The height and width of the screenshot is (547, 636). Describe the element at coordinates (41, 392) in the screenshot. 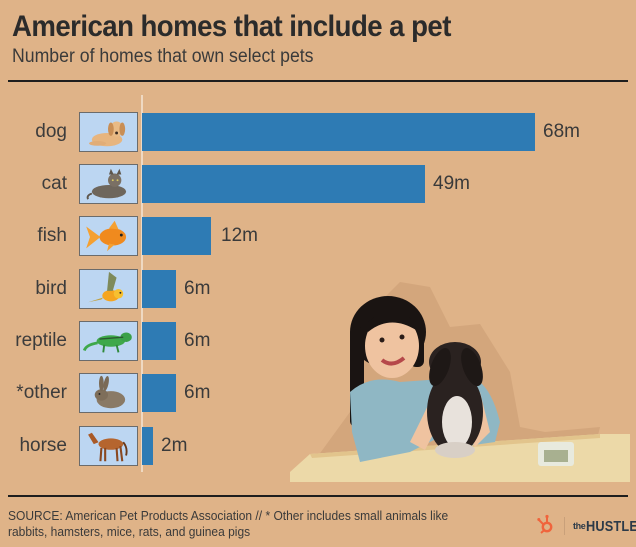

I see `category-label: *other` at that location.